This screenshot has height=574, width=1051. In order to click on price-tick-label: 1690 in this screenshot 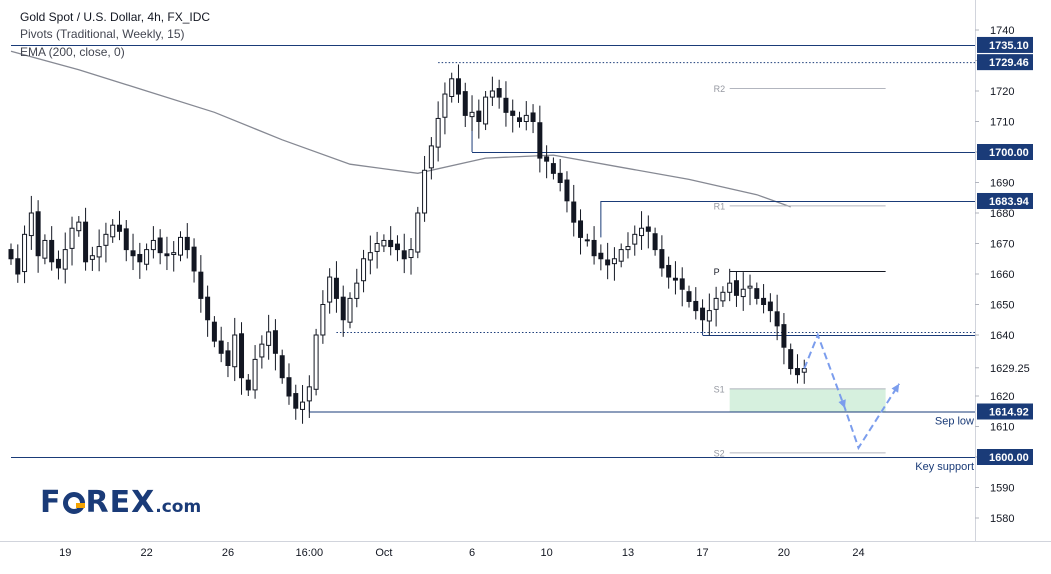, I will do `click(1002, 184)`.